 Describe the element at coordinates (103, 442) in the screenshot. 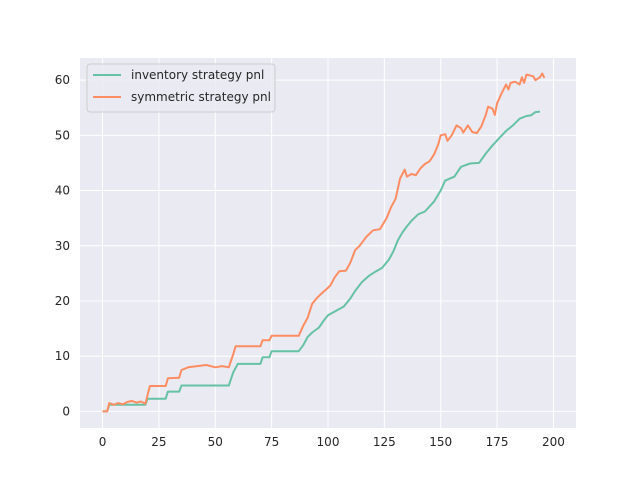

I see `x-tick-label: 0` at that location.